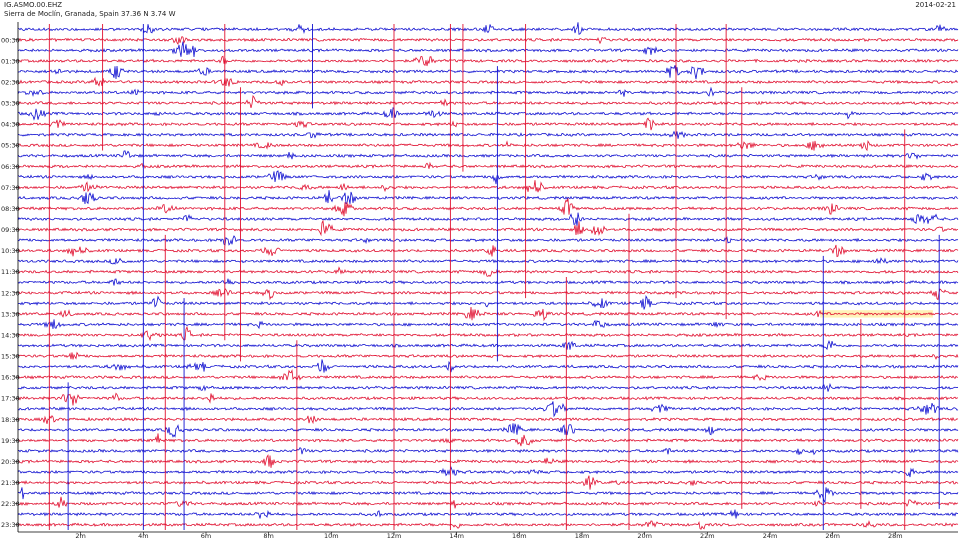  What do you see at coordinates (770, 536) in the screenshot?
I see `x-tick-label: 24m` at bounding box center [770, 536].